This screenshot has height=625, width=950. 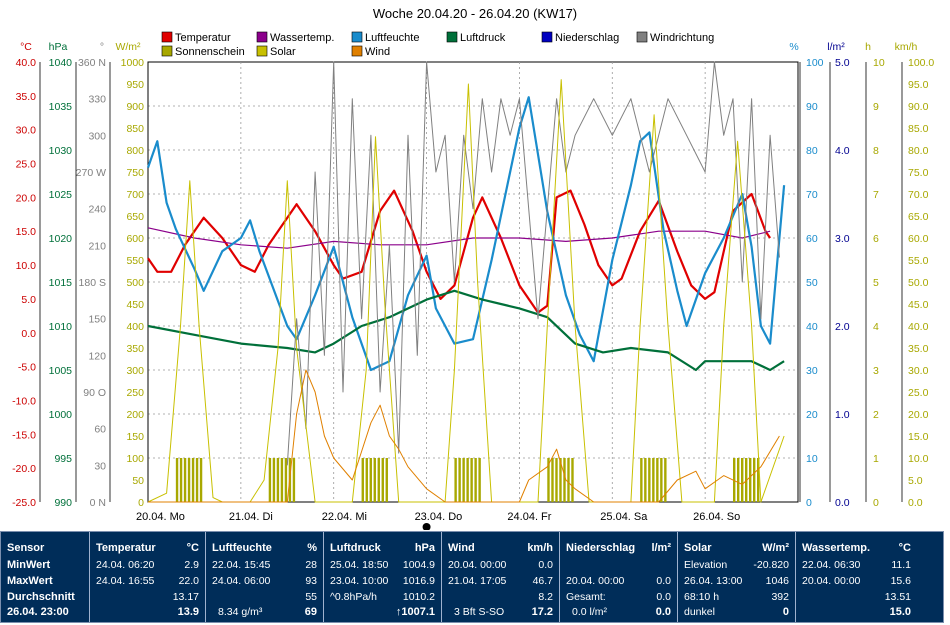 What do you see at coordinates (312, 548) in the screenshot?
I see `hum-unit: %` at bounding box center [312, 548].